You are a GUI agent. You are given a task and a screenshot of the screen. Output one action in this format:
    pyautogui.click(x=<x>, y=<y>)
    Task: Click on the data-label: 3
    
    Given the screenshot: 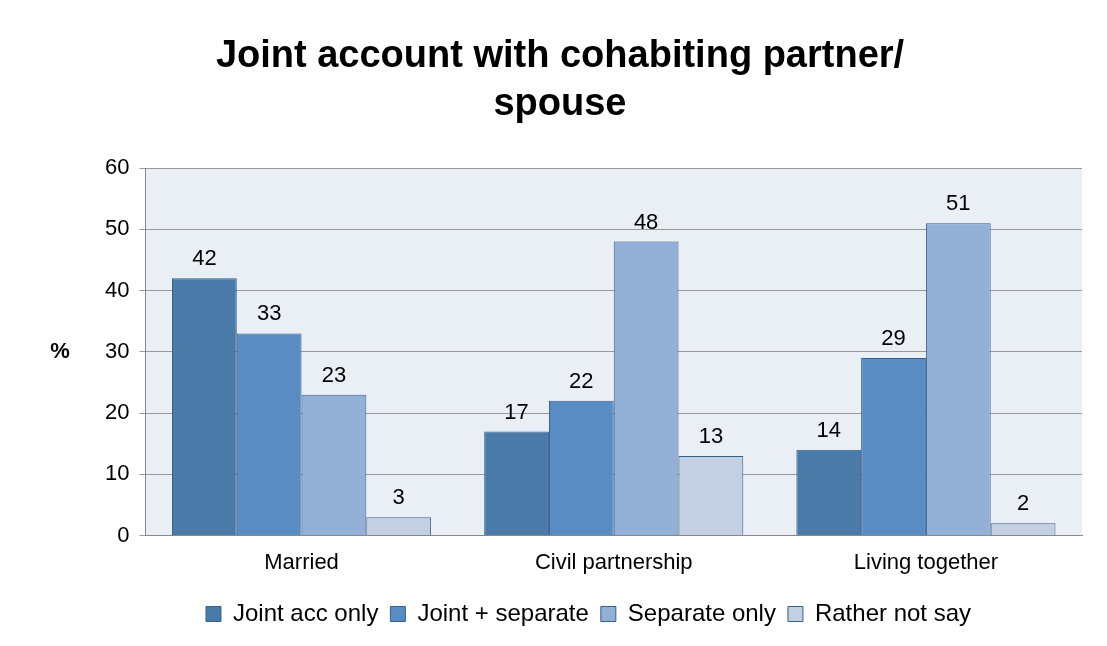 What is the action you would take?
    pyautogui.click(x=398, y=497)
    